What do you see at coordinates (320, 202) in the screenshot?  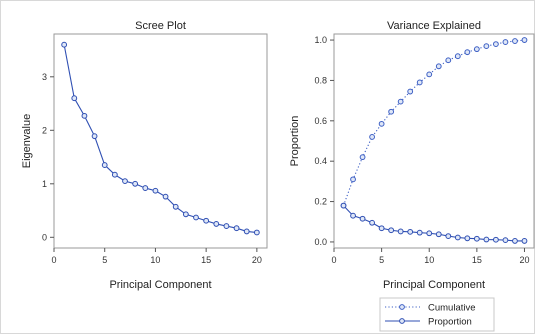 I see `y-tick-label: 0.2` at bounding box center [320, 202].